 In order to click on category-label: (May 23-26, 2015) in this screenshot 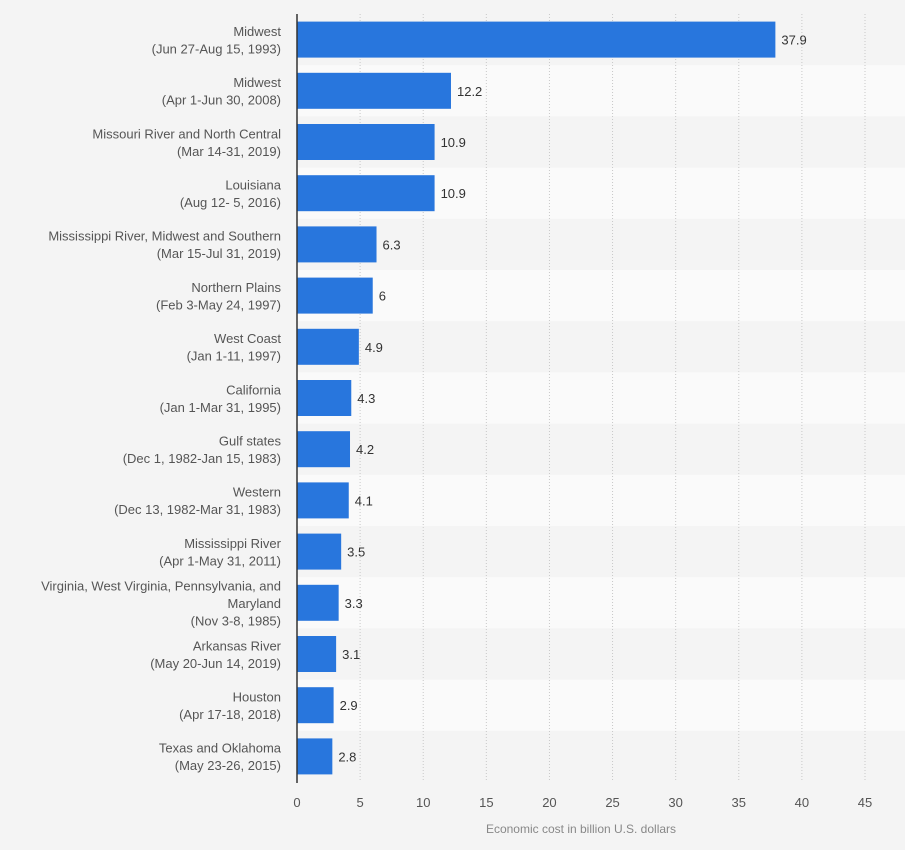, I will do `click(228, 765)`.